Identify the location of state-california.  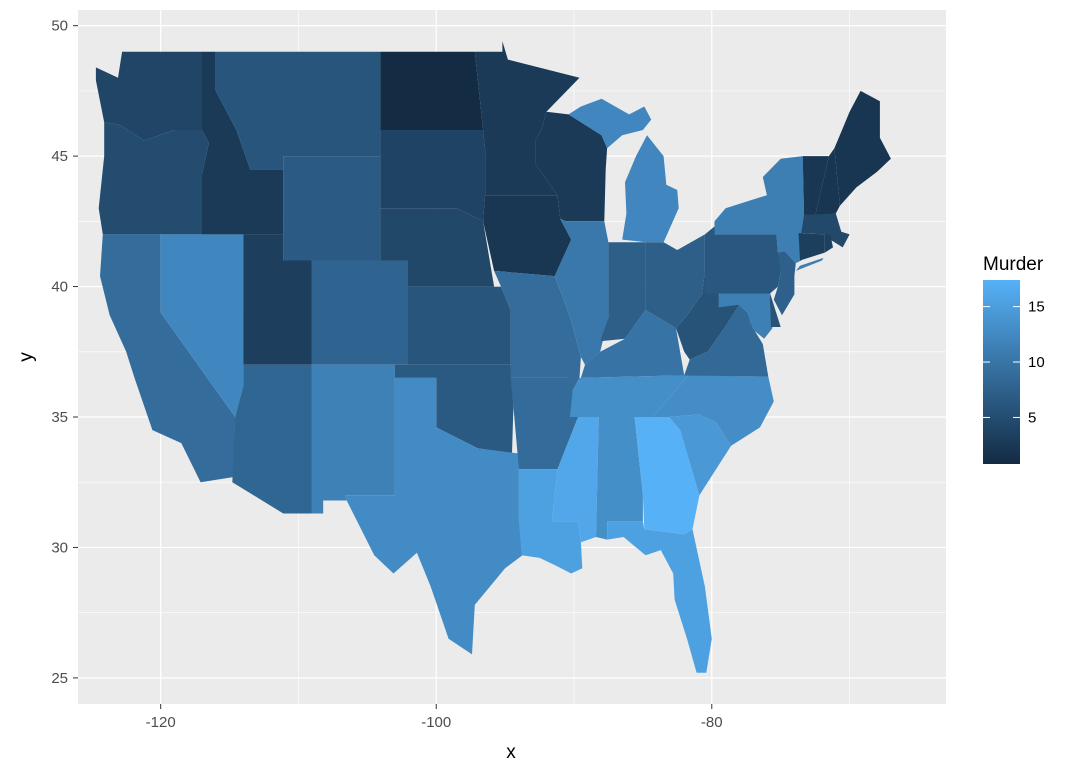
(168, 358).